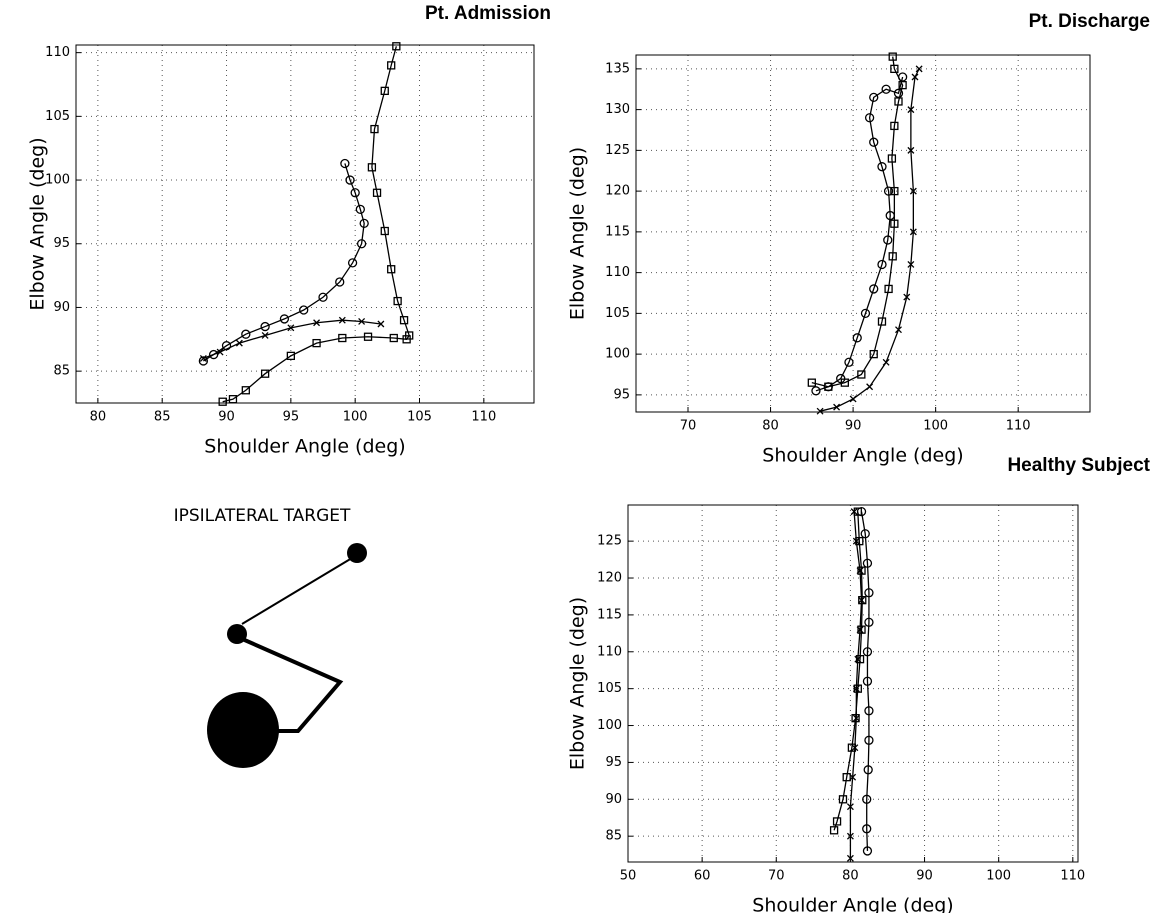 The width and height of the screenshot is (1152, 917). Describe the element at coordinates (617, 109) in the screenshot. I see `y-tick-label: 130` at that location.